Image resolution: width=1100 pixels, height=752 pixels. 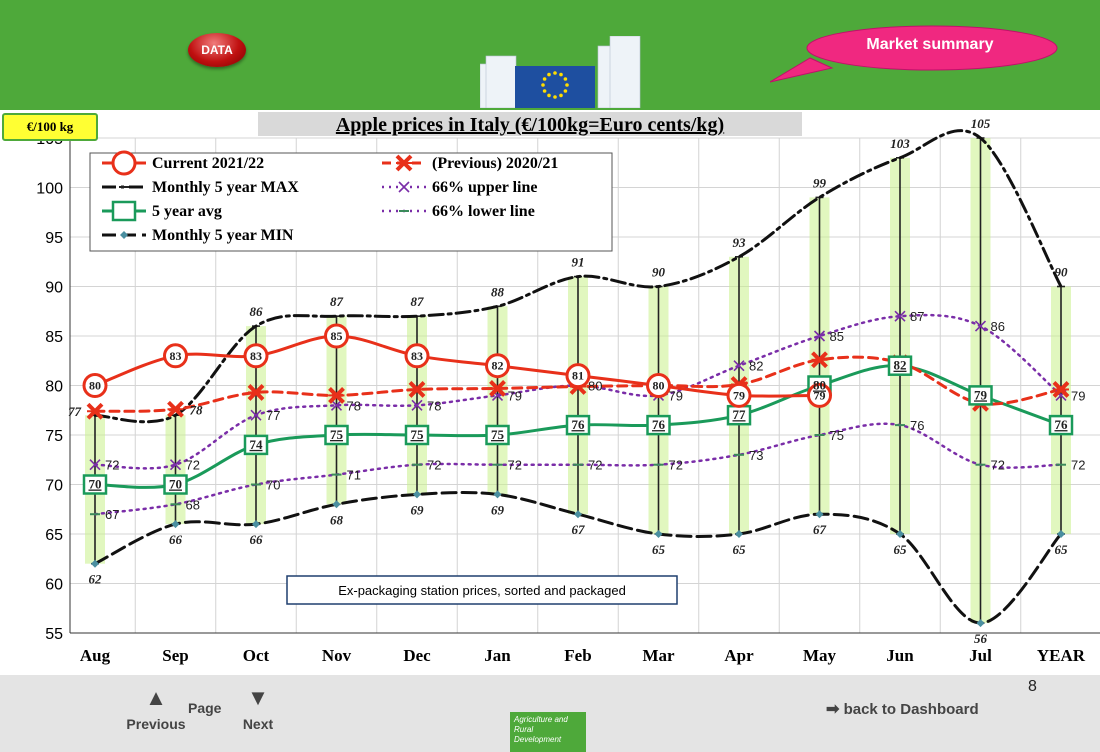 I want to click on market-summary-bubble, so click(x=915, y=54).